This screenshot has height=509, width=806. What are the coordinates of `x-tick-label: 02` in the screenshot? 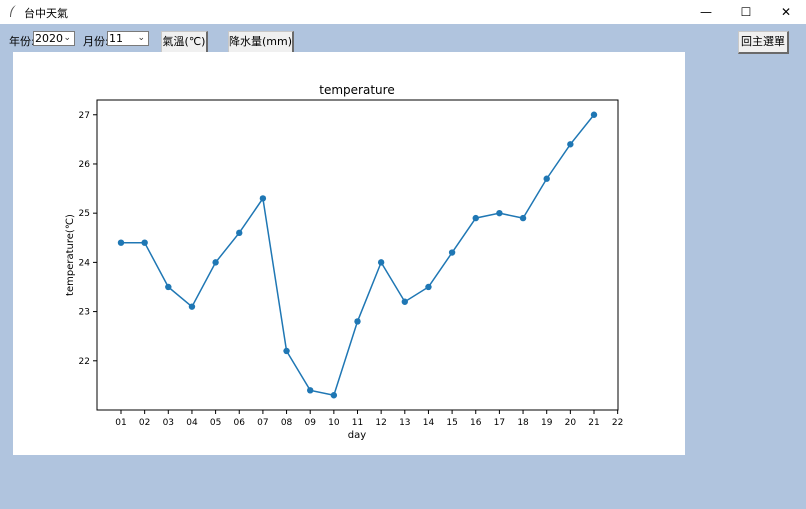 It's located at (144, 423).